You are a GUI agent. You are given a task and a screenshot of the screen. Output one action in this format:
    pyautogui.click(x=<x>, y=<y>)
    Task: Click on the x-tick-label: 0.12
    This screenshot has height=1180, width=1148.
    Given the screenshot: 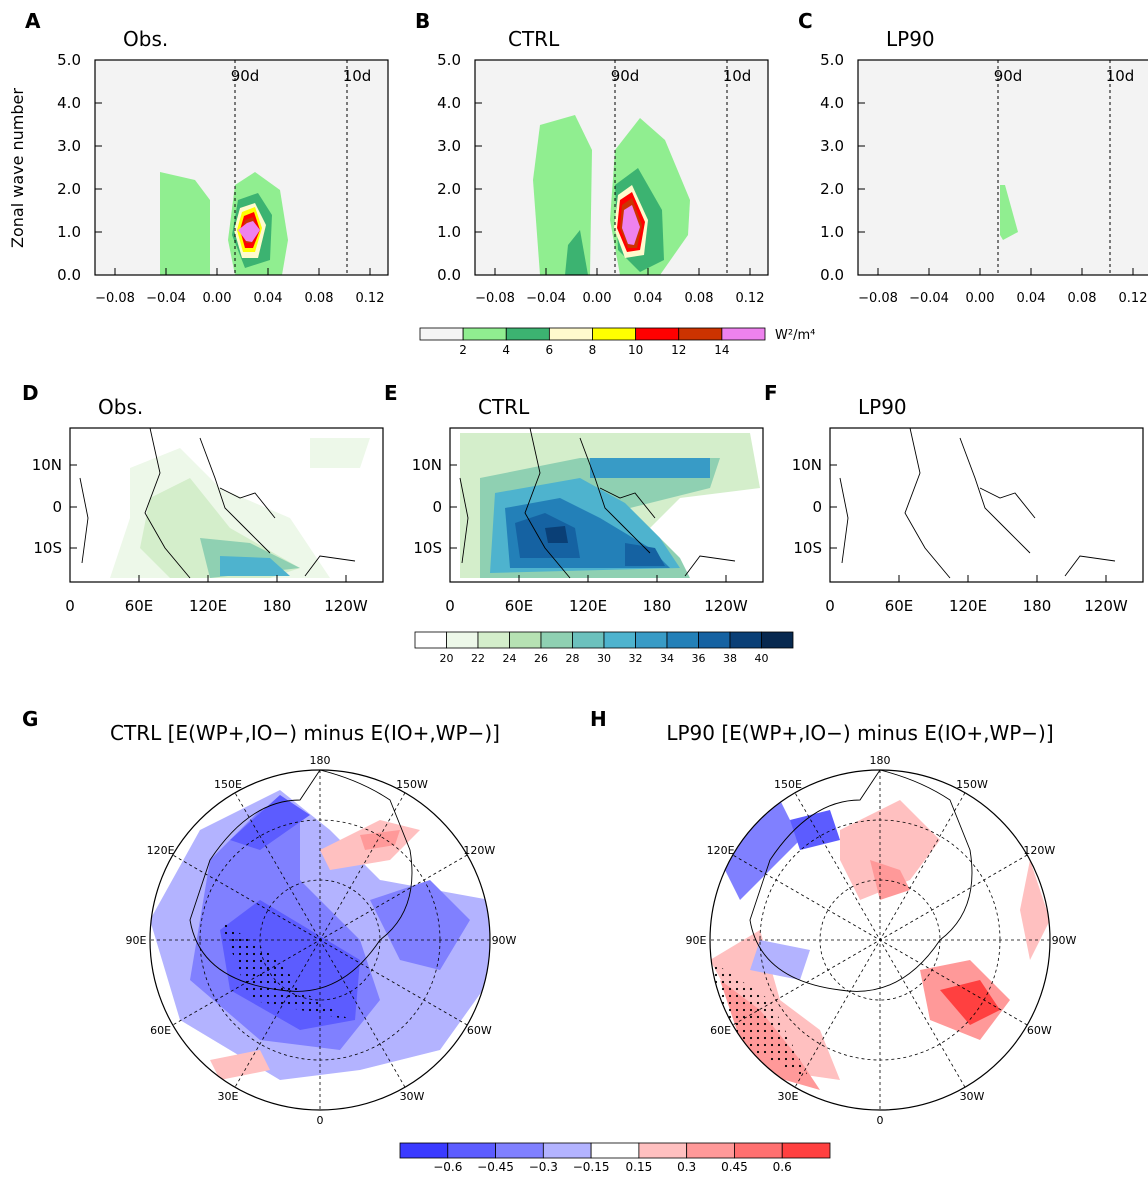 What is the action you would take?
    pyautogui.click(x=750, y=298)
    